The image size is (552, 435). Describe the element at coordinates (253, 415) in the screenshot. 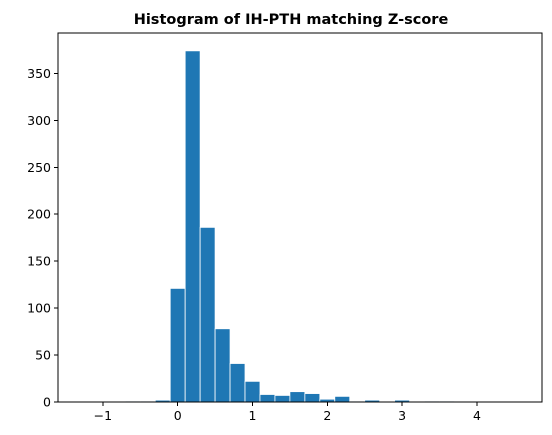

I see `x-tick-label: 1` at that location.